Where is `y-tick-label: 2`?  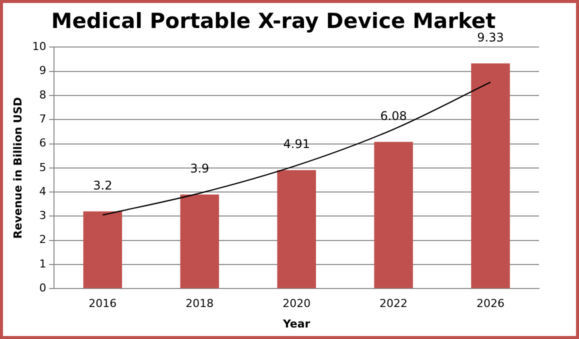 y-tick-label: 2 is located at coordinates (42, 239).